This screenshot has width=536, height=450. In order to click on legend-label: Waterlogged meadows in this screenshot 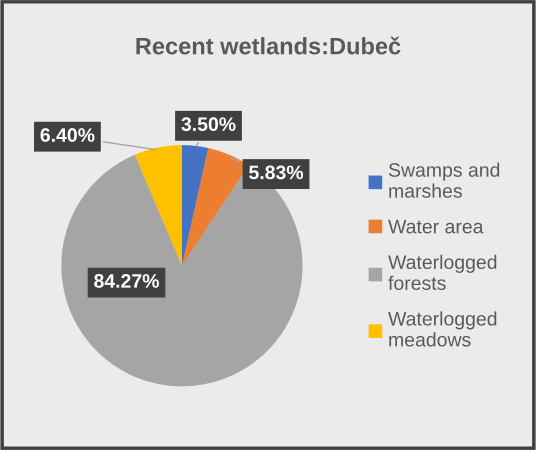, I will do `click(442, 329)`.